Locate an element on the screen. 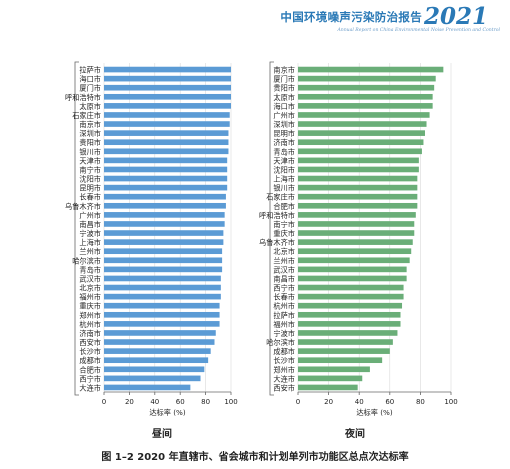 Image resolution: width=510 pixels, height=469 pixels. night-category-label: 拉萨市 is located at coordinates (284, 315).